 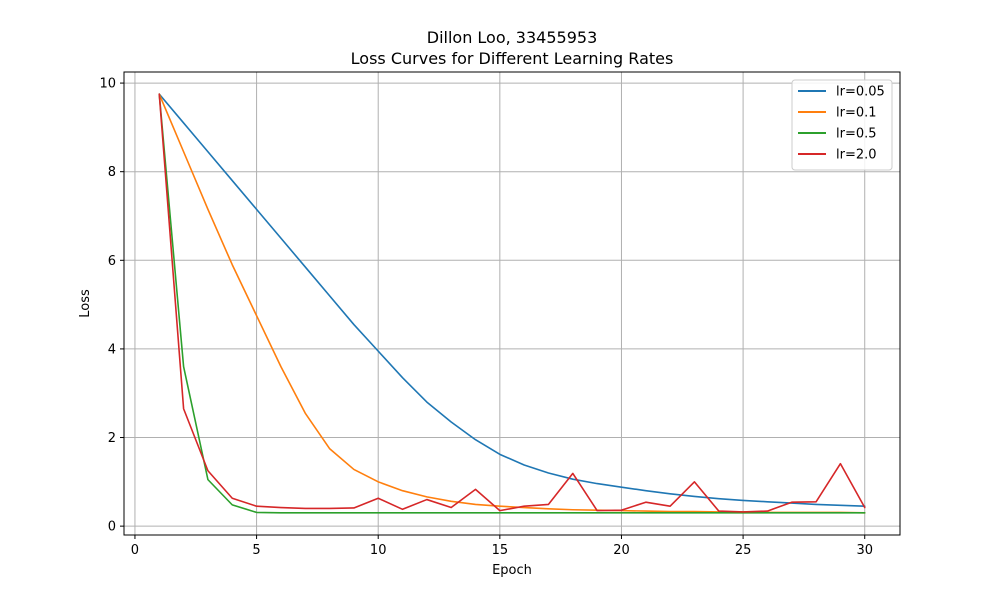 I want to click on legend: lr=0.05 lr=0.1 lr=0.5 lr=2.0, so click(x=842, y=125).